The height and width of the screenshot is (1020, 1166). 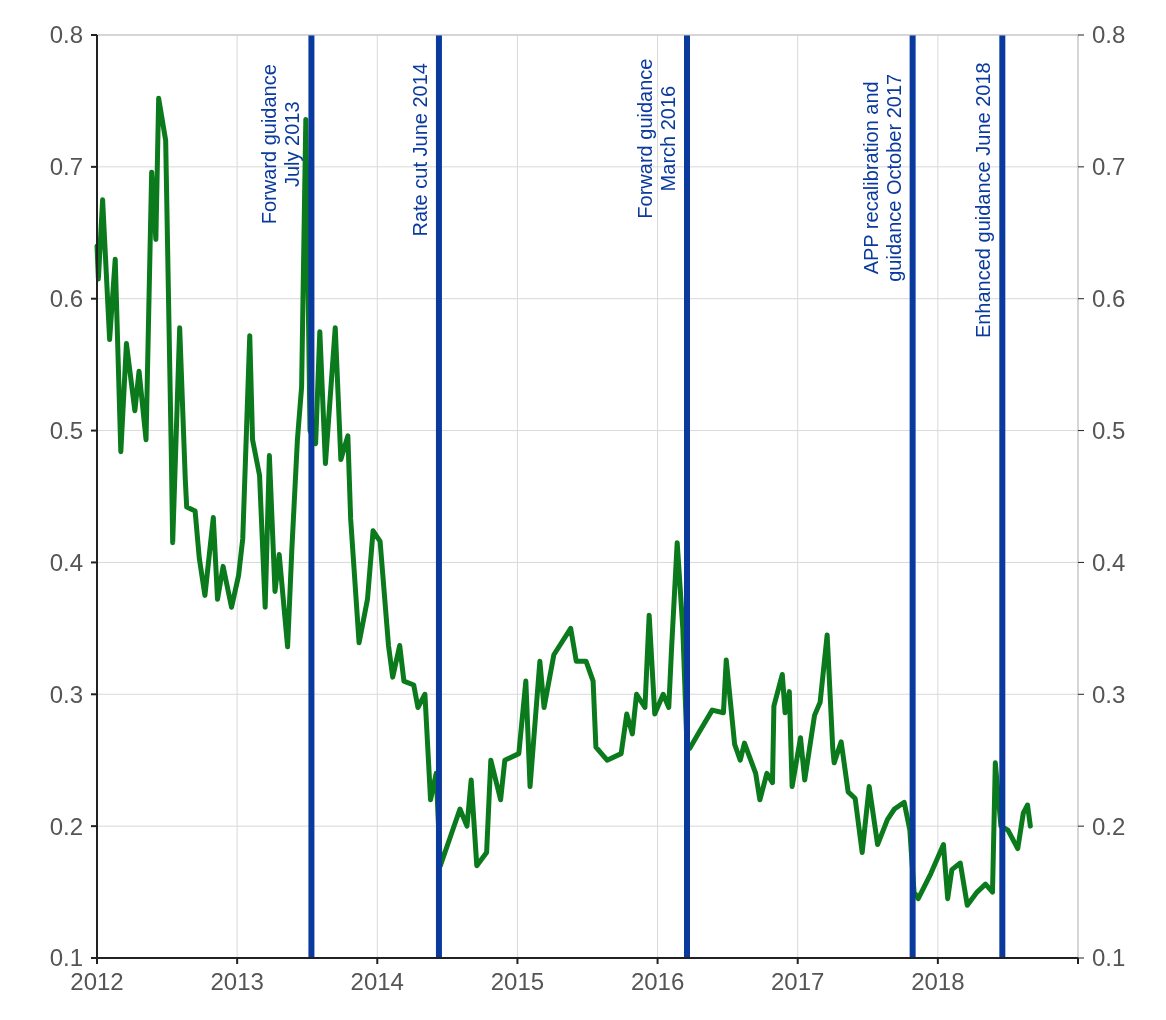 What do you see at coordinates (517, 981) in the screenshot?
I see `x-tick-label: 2015` at bounding box center [517, 981].